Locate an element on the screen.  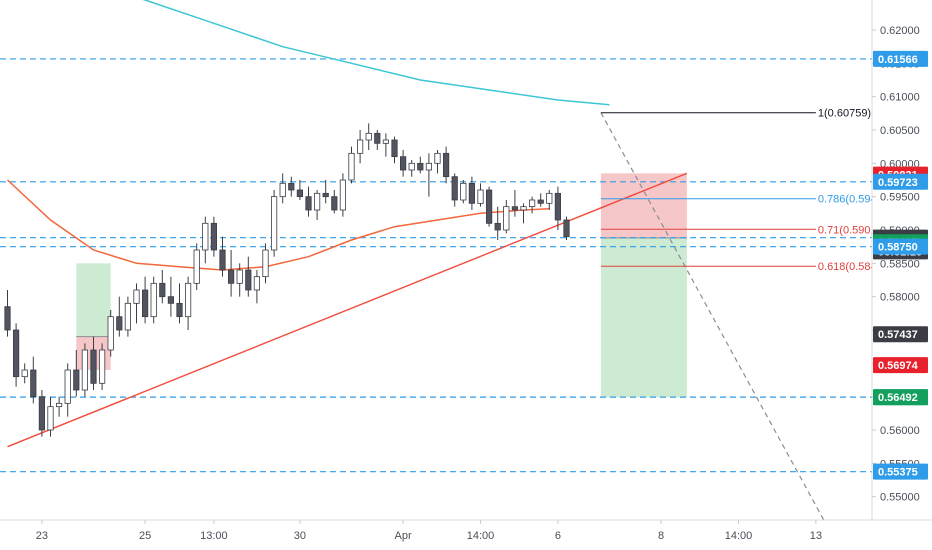
time-tick-label: 6 is located at coordinates (558, 536).